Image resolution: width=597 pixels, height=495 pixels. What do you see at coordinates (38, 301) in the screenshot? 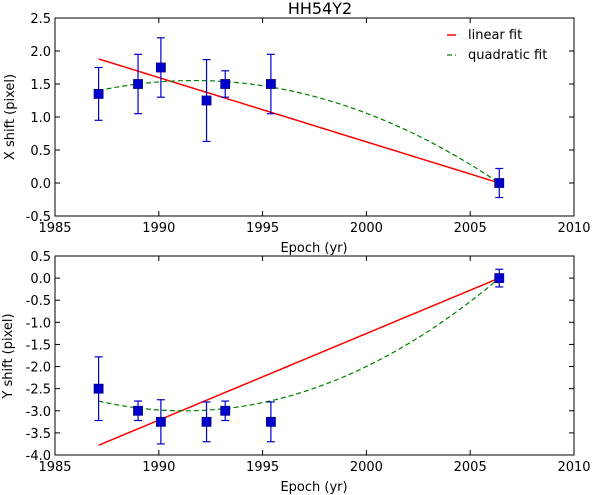
I see `y-shift-y-tick-label: -0.5` at bounding box center [38, 301].